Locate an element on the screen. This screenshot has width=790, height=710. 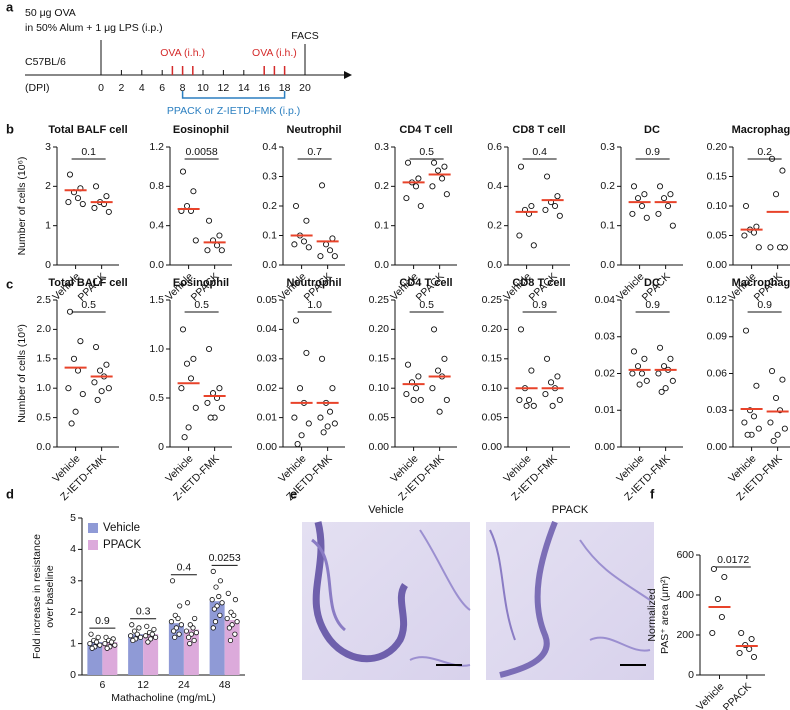
p-value: 0.4 is located at coordinates (184, 568).